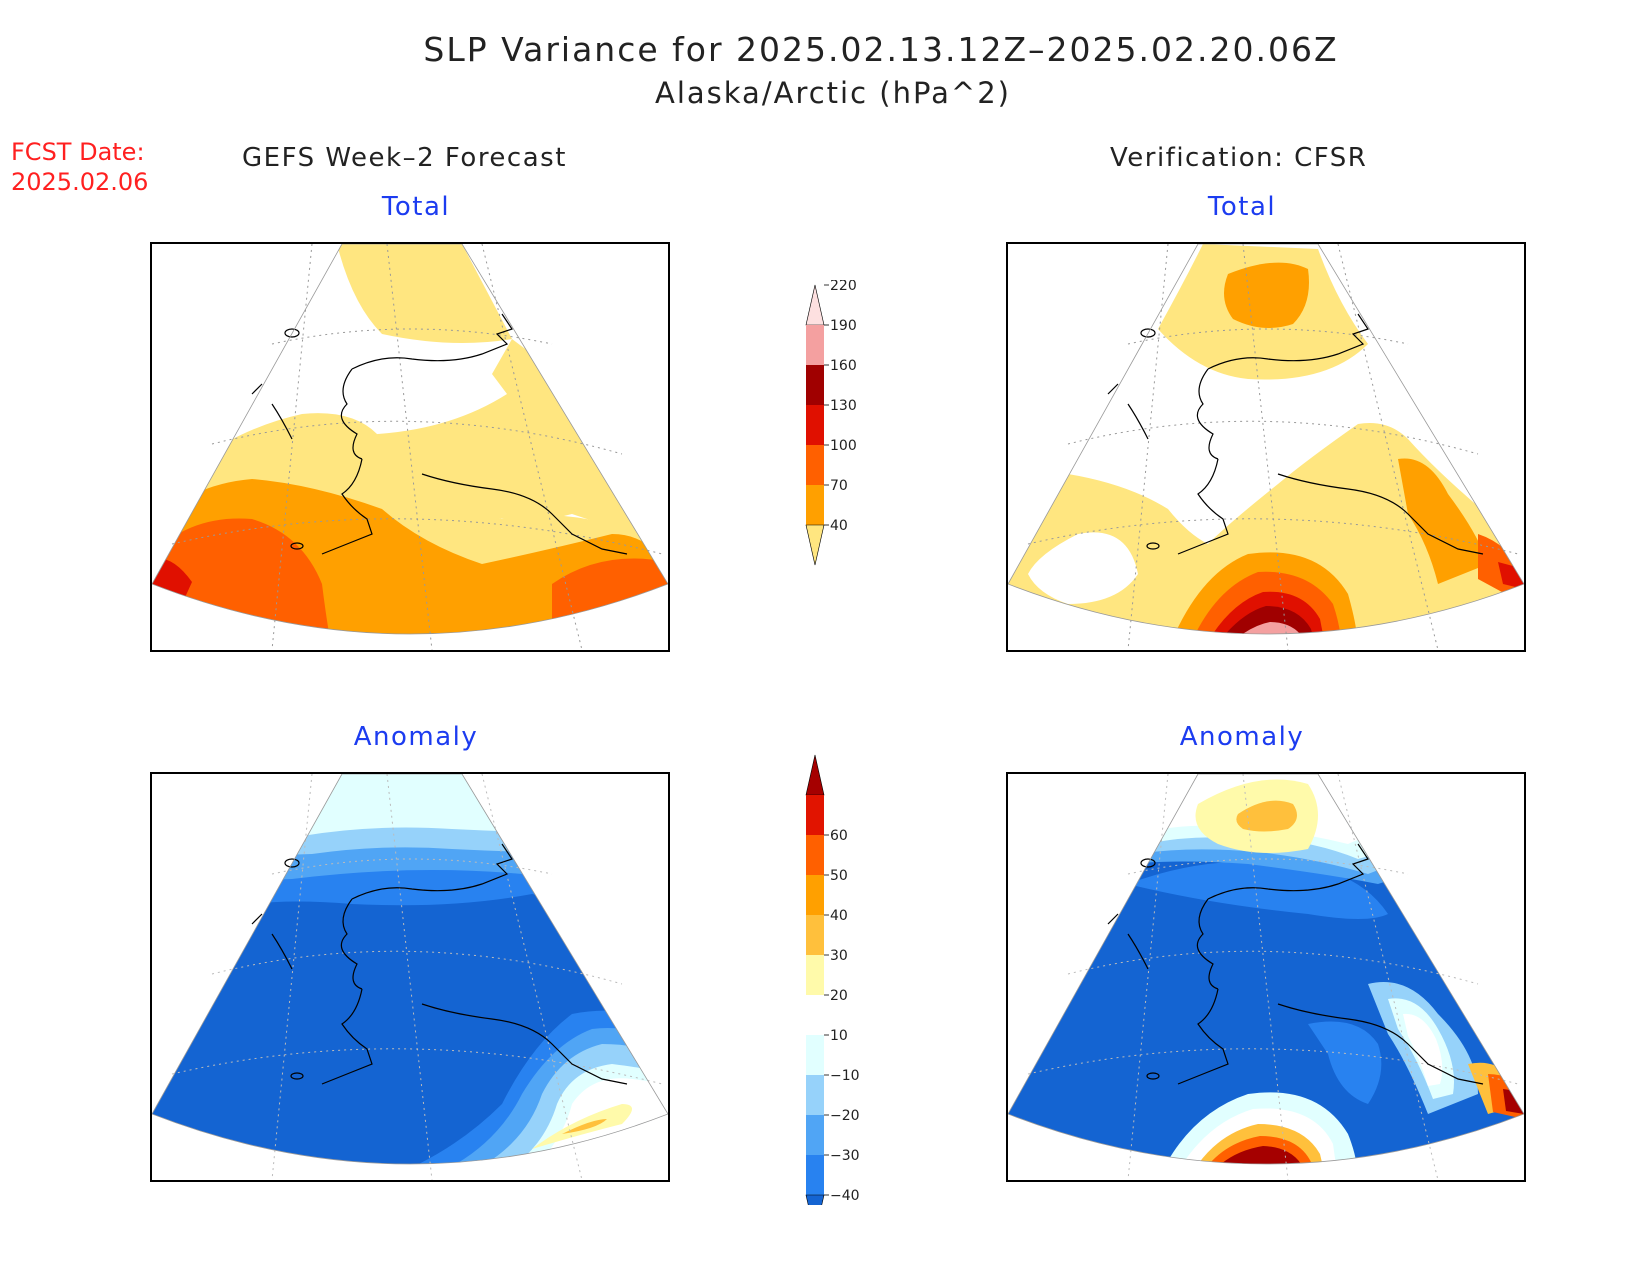  What do you see at coordinates (404, 158) in the screenshot?
I see `forecast-column-heading: GEFS Week–2 Forecast` at bounding box center [404, 158].